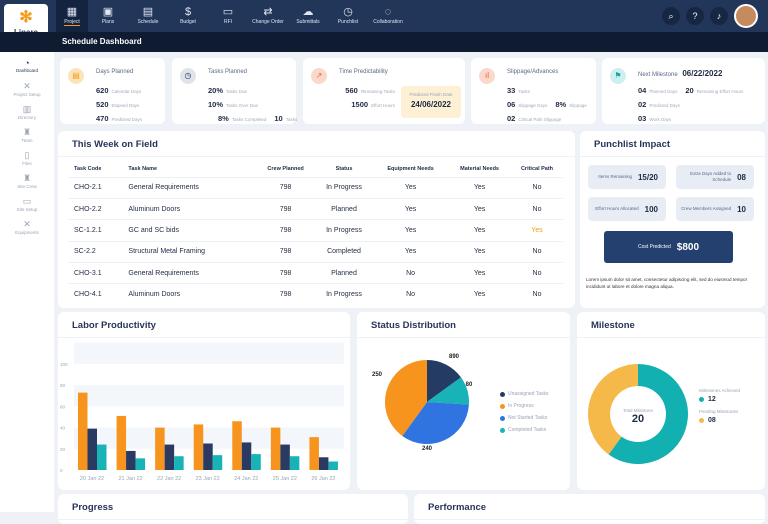  Describe the element at coordinates (319, 76) in the screenshot. I see `trend-icon: ↗` at that location.